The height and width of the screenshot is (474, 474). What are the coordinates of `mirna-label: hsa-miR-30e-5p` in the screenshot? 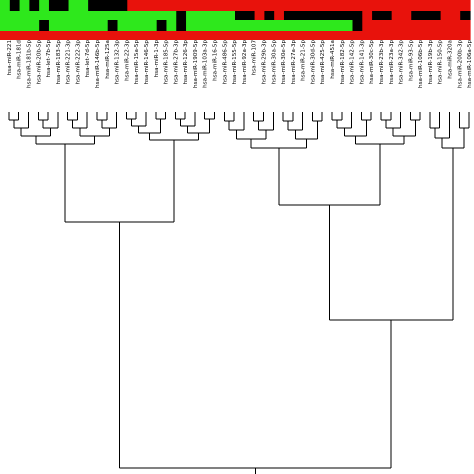 It's located at (284, 62).